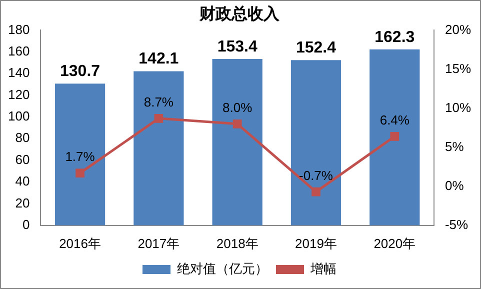  What do you see at coordinates (22, 202) in the screenshot?
I see `y-tick-label: 20` at bounding box center [22, 202].